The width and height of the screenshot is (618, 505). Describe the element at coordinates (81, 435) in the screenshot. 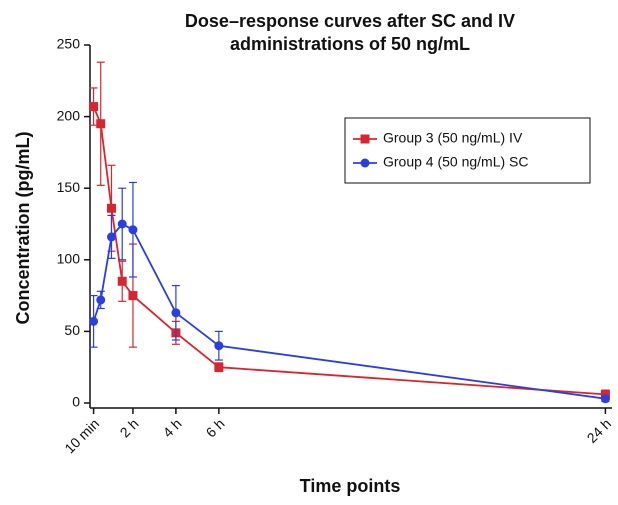

I see `x-tick-label: 10 min` at that location.